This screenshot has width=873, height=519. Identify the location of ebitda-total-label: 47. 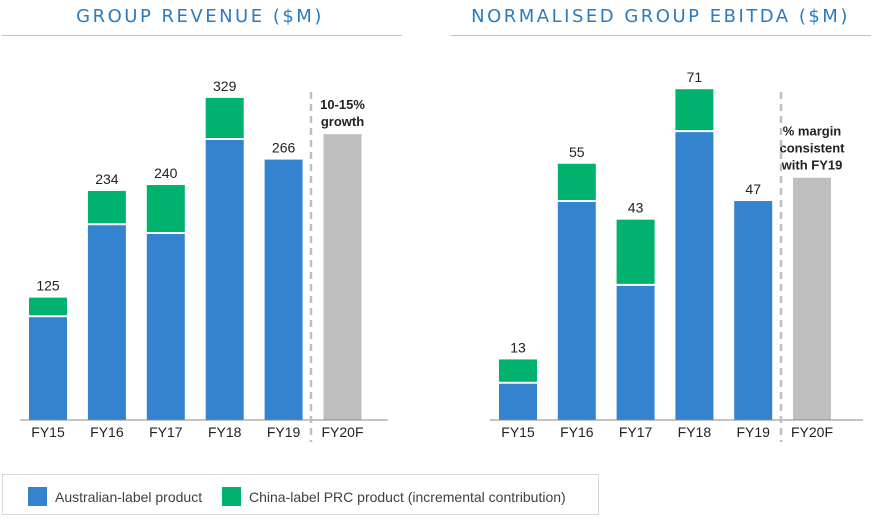
(753, 189).